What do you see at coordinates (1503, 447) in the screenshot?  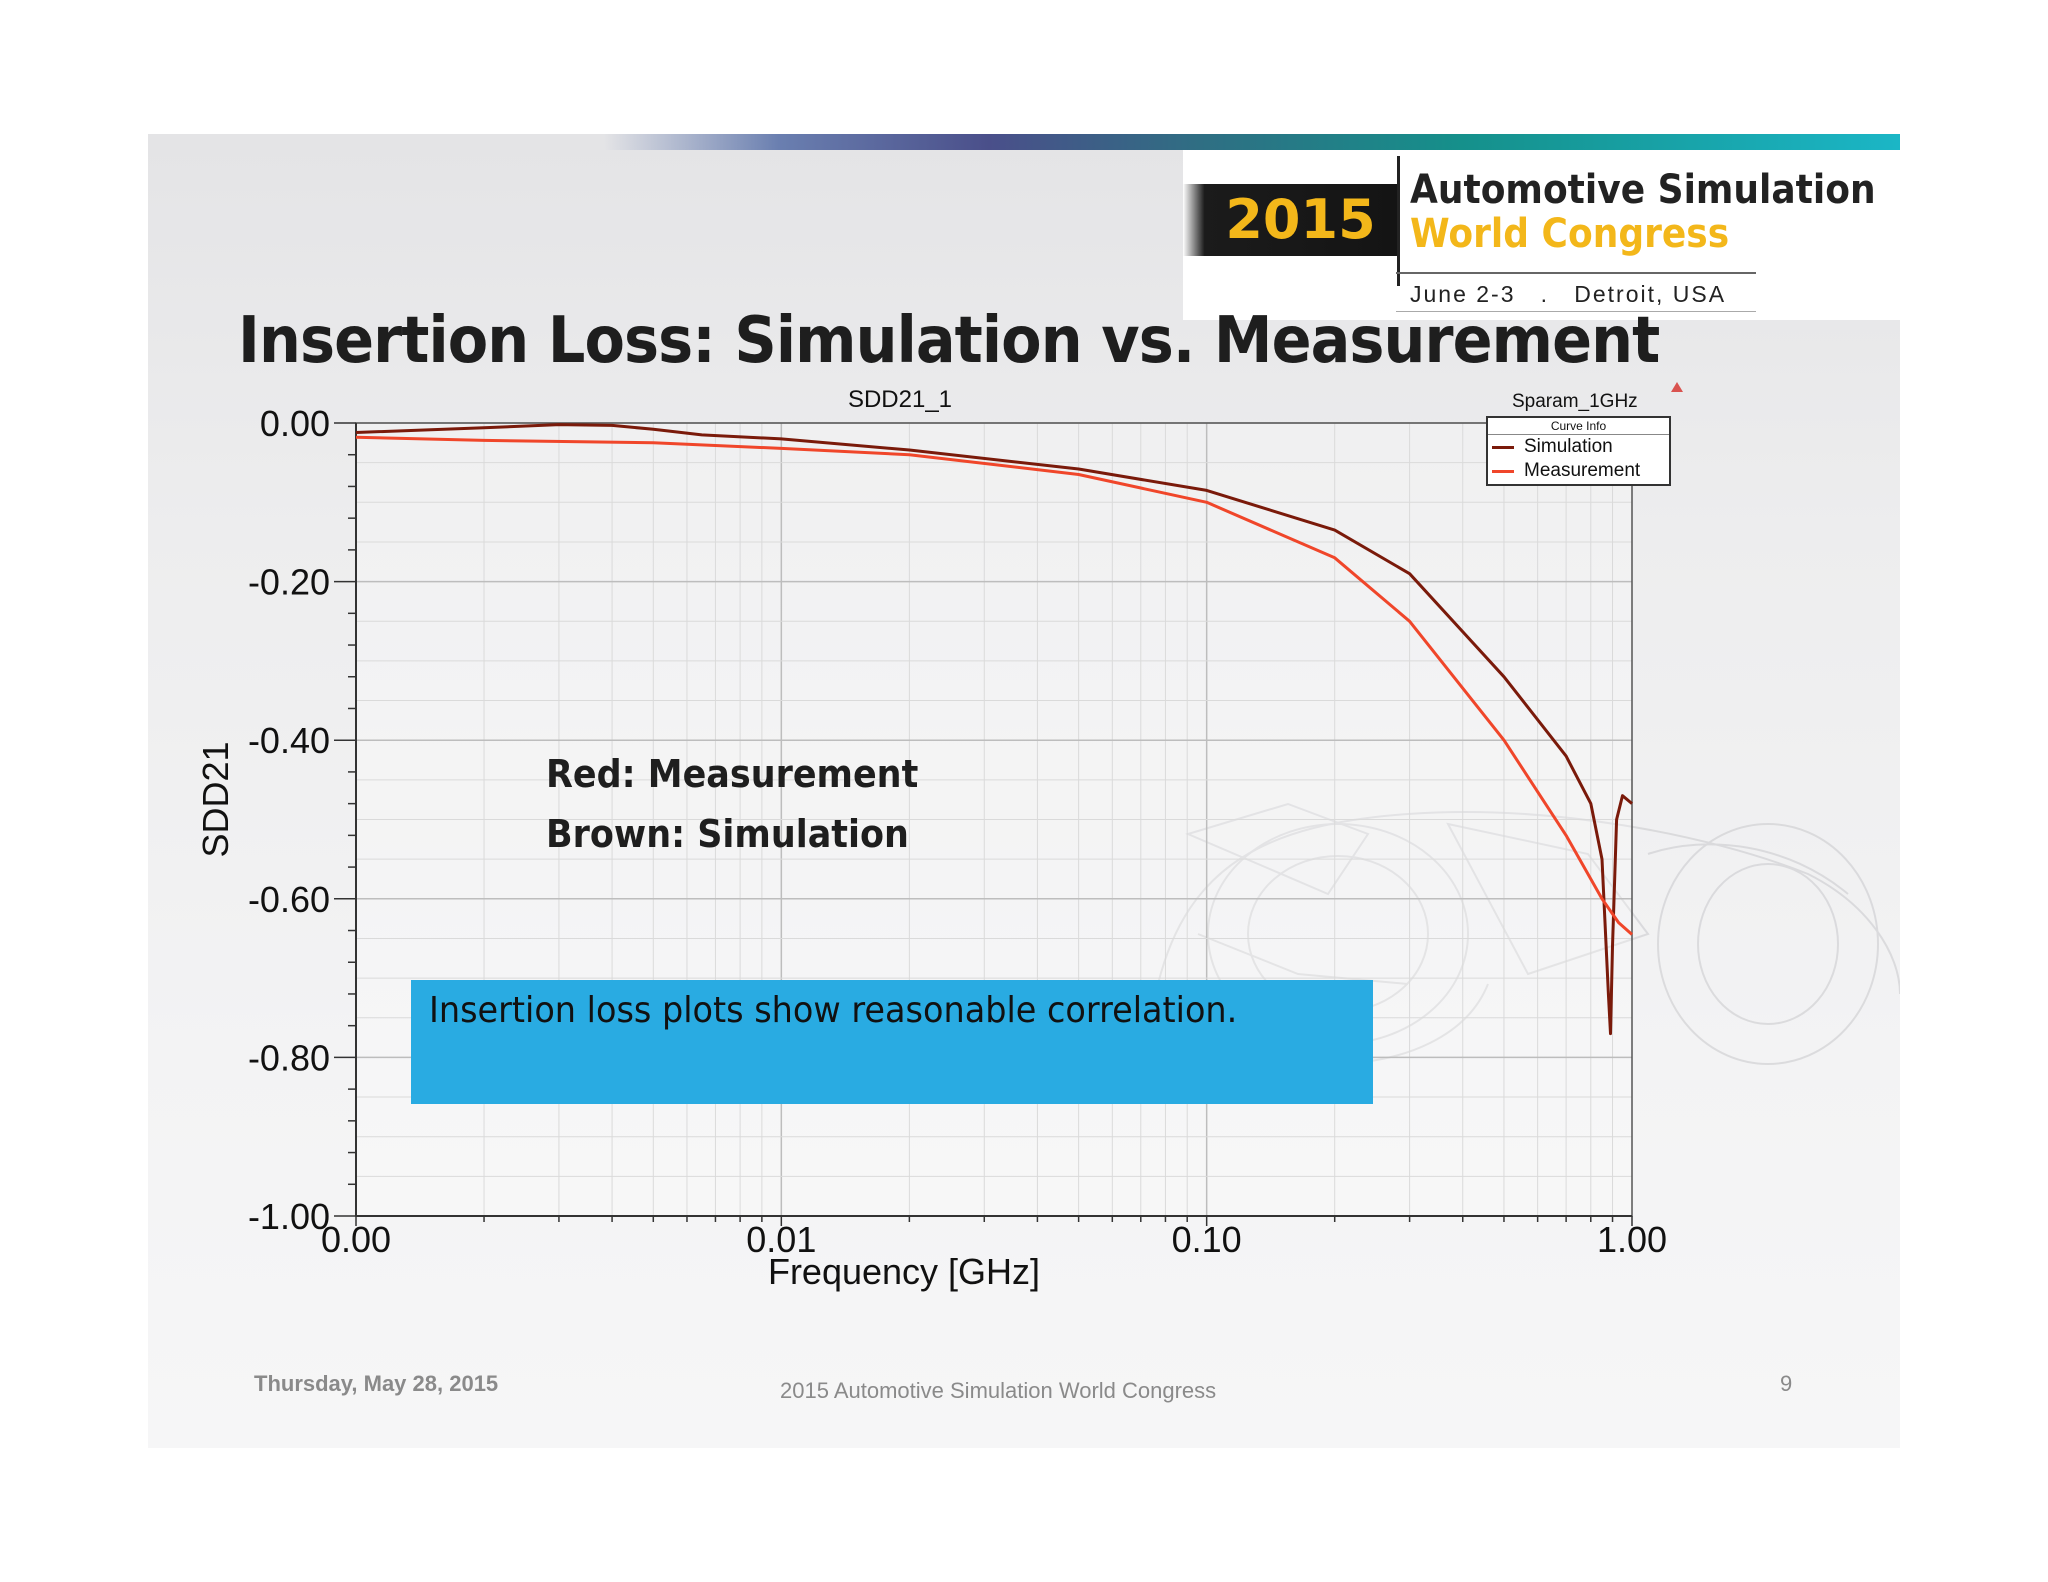 I see `legend-swatch-simulation` at bounding box center [1503, 447].